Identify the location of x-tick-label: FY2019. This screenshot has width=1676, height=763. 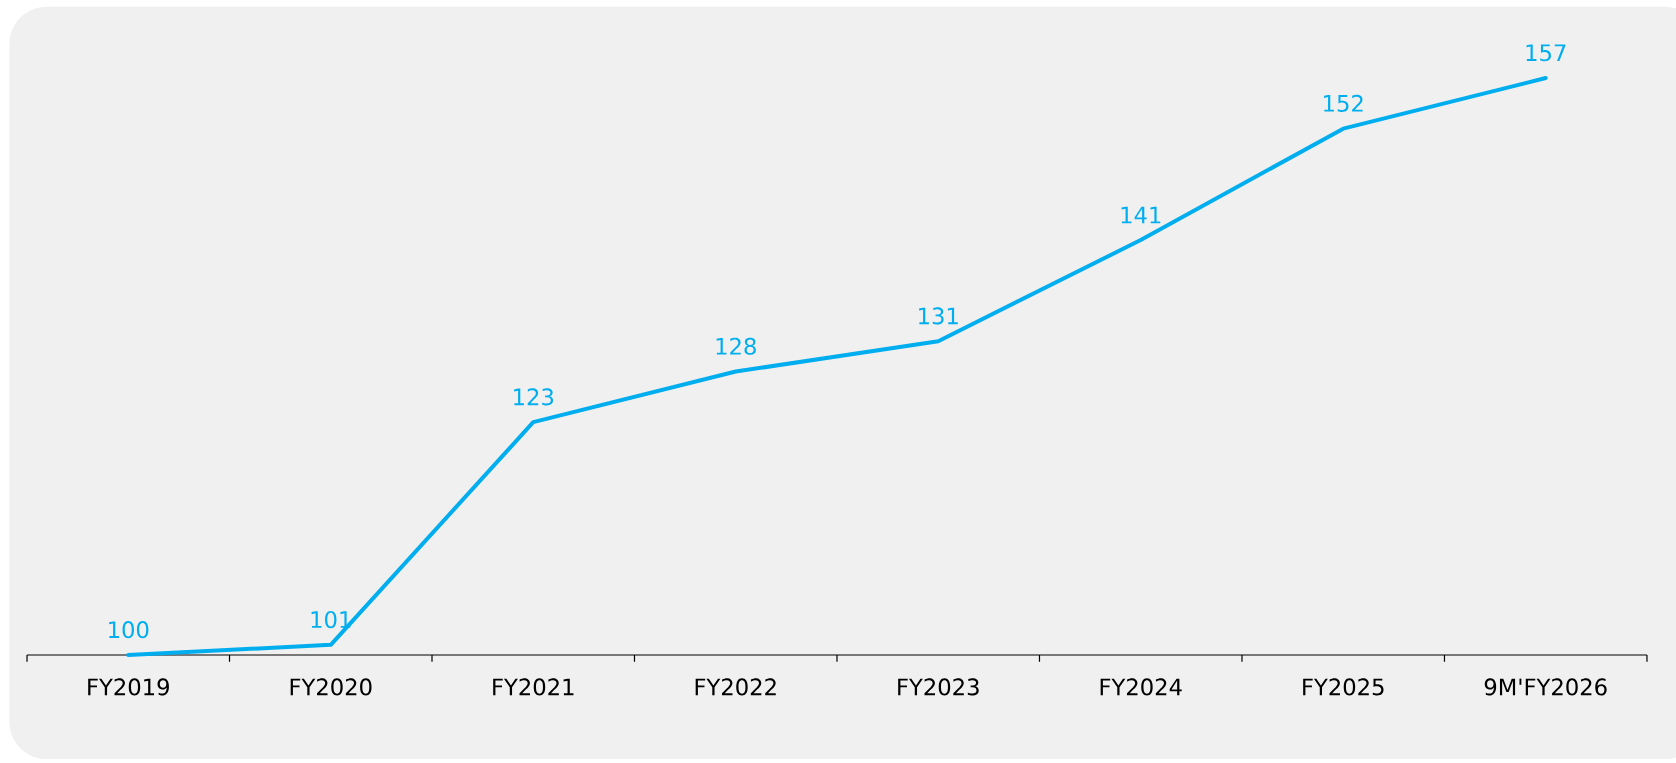
(128, 687).